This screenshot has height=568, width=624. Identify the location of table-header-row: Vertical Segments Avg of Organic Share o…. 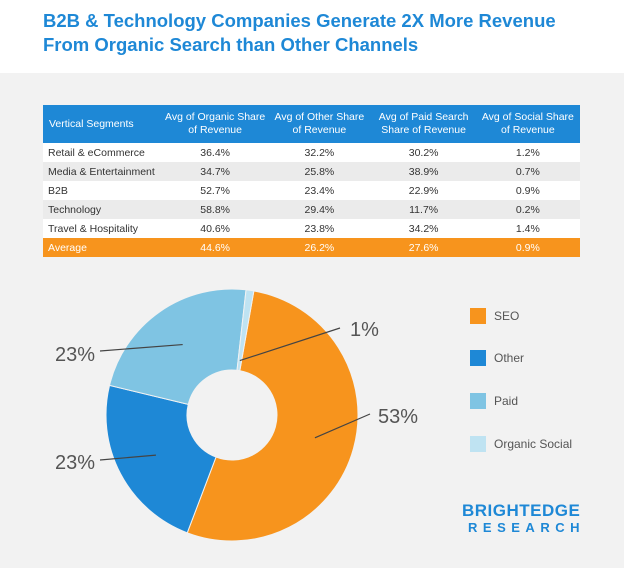
(311, 124).